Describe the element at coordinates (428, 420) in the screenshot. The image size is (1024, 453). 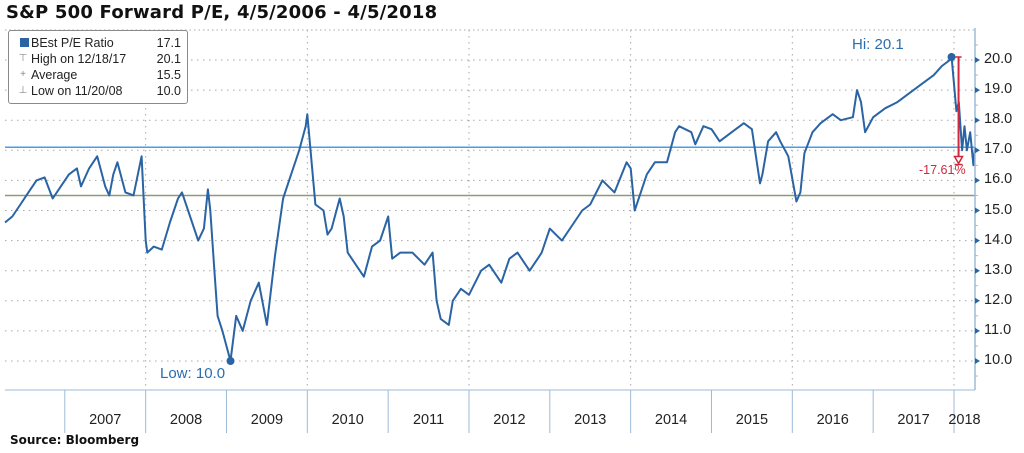
I see `x-tick-label: 2011` at that location.